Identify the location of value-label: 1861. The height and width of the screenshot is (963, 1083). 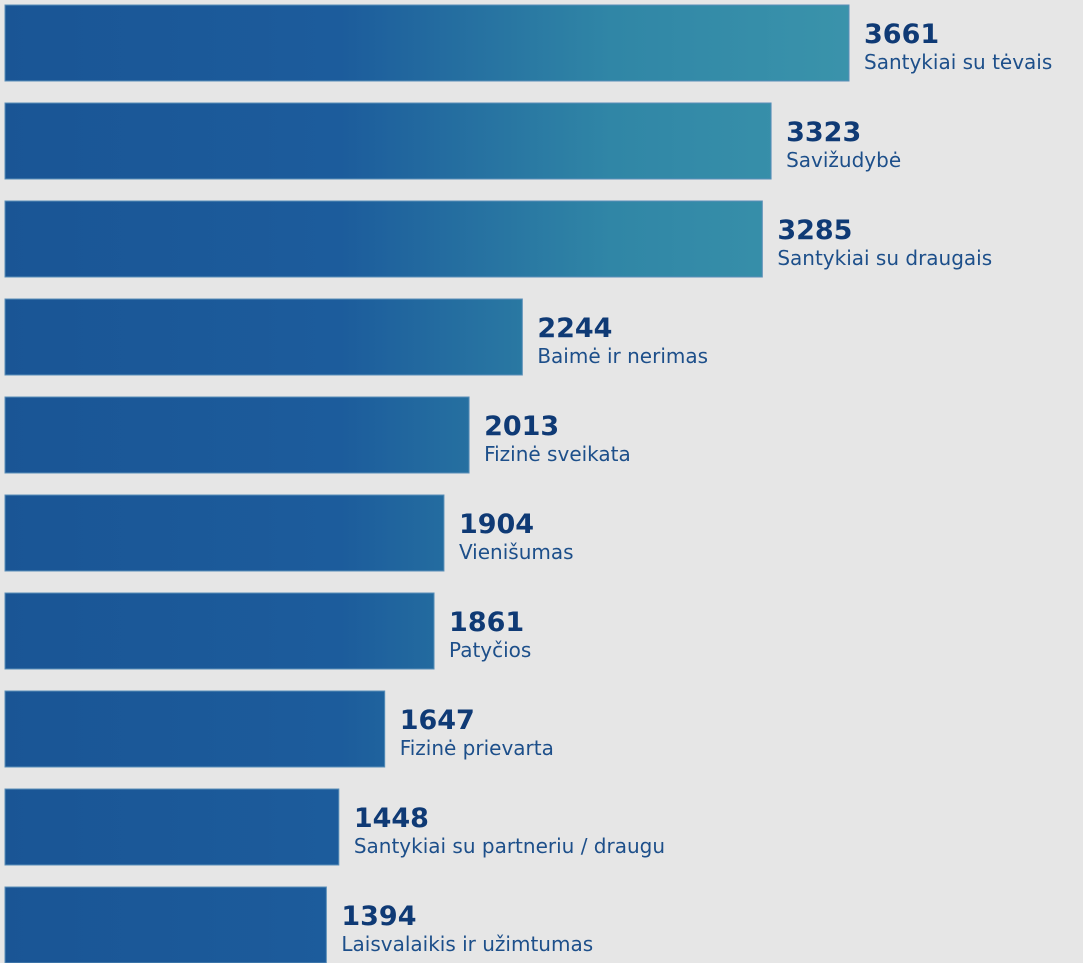
(486, 622).